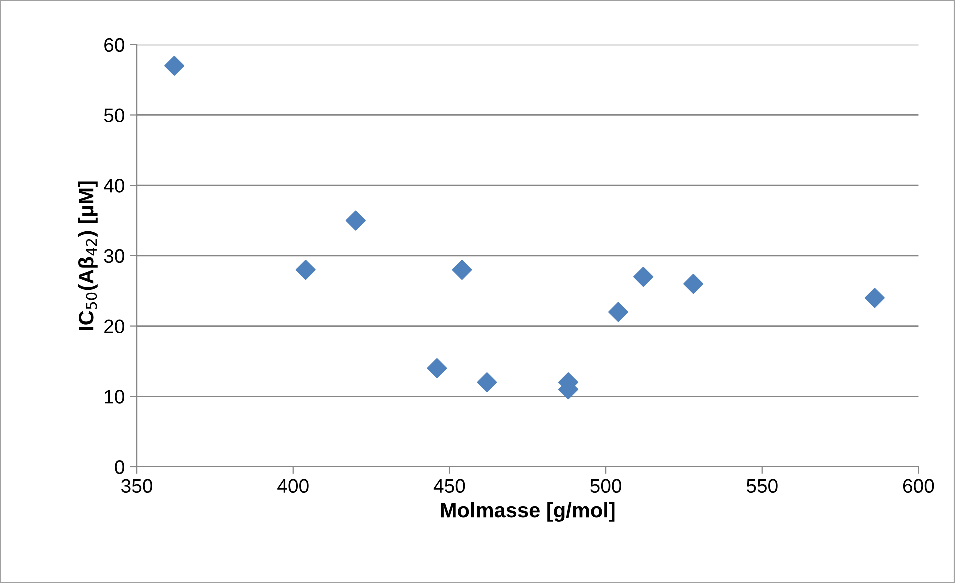 The width and height of the screenshot is (955, 583). I want to click on x-tick-label: 450, so click(450, 486).